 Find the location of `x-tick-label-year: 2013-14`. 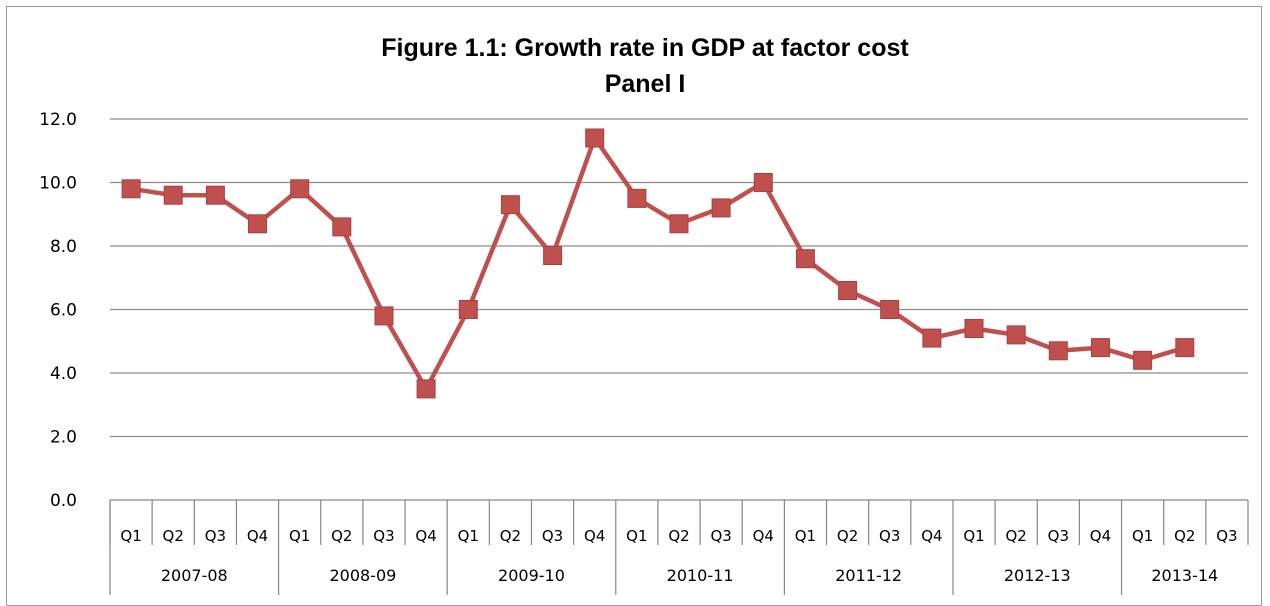

x-tick-label-year: 2013-14 is located at coordinates (1184, 575).